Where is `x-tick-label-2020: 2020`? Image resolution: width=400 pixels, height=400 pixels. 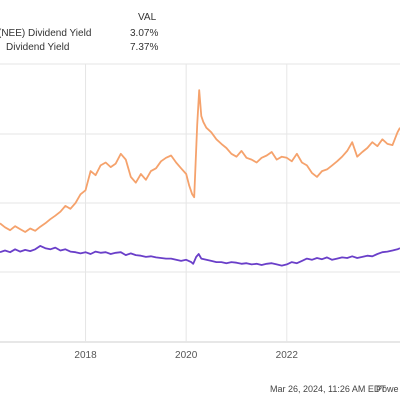 x-tick-label-2020: 2020 is located at coordinates (186, 355).